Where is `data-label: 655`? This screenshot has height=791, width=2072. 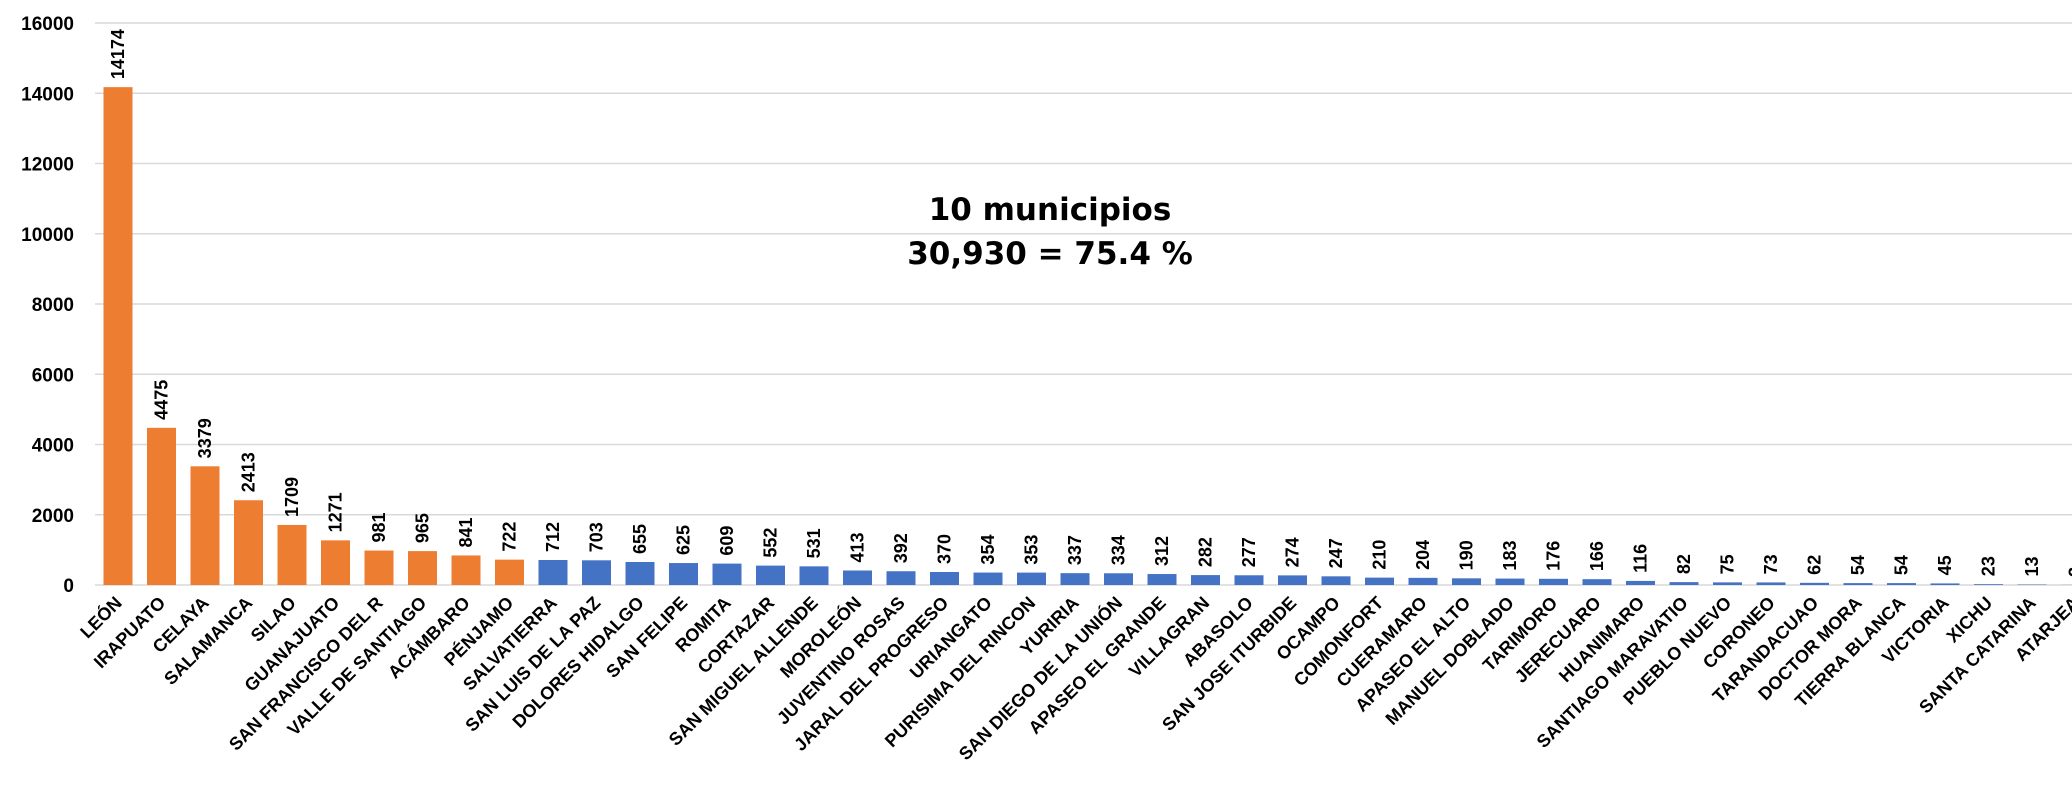 data-label: 655 is located at coordinates (640, 539).